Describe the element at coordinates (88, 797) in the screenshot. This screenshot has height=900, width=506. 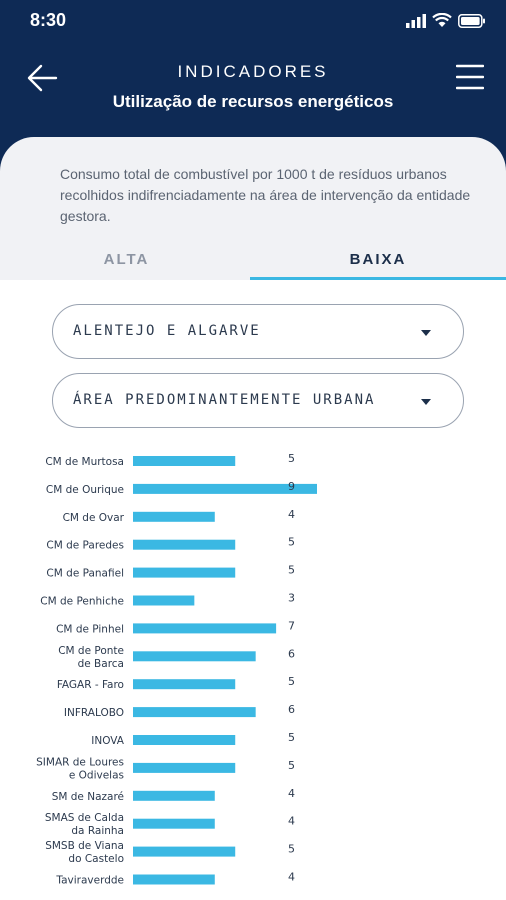
I see `category-label-12: SM de Nazaré` at that location.